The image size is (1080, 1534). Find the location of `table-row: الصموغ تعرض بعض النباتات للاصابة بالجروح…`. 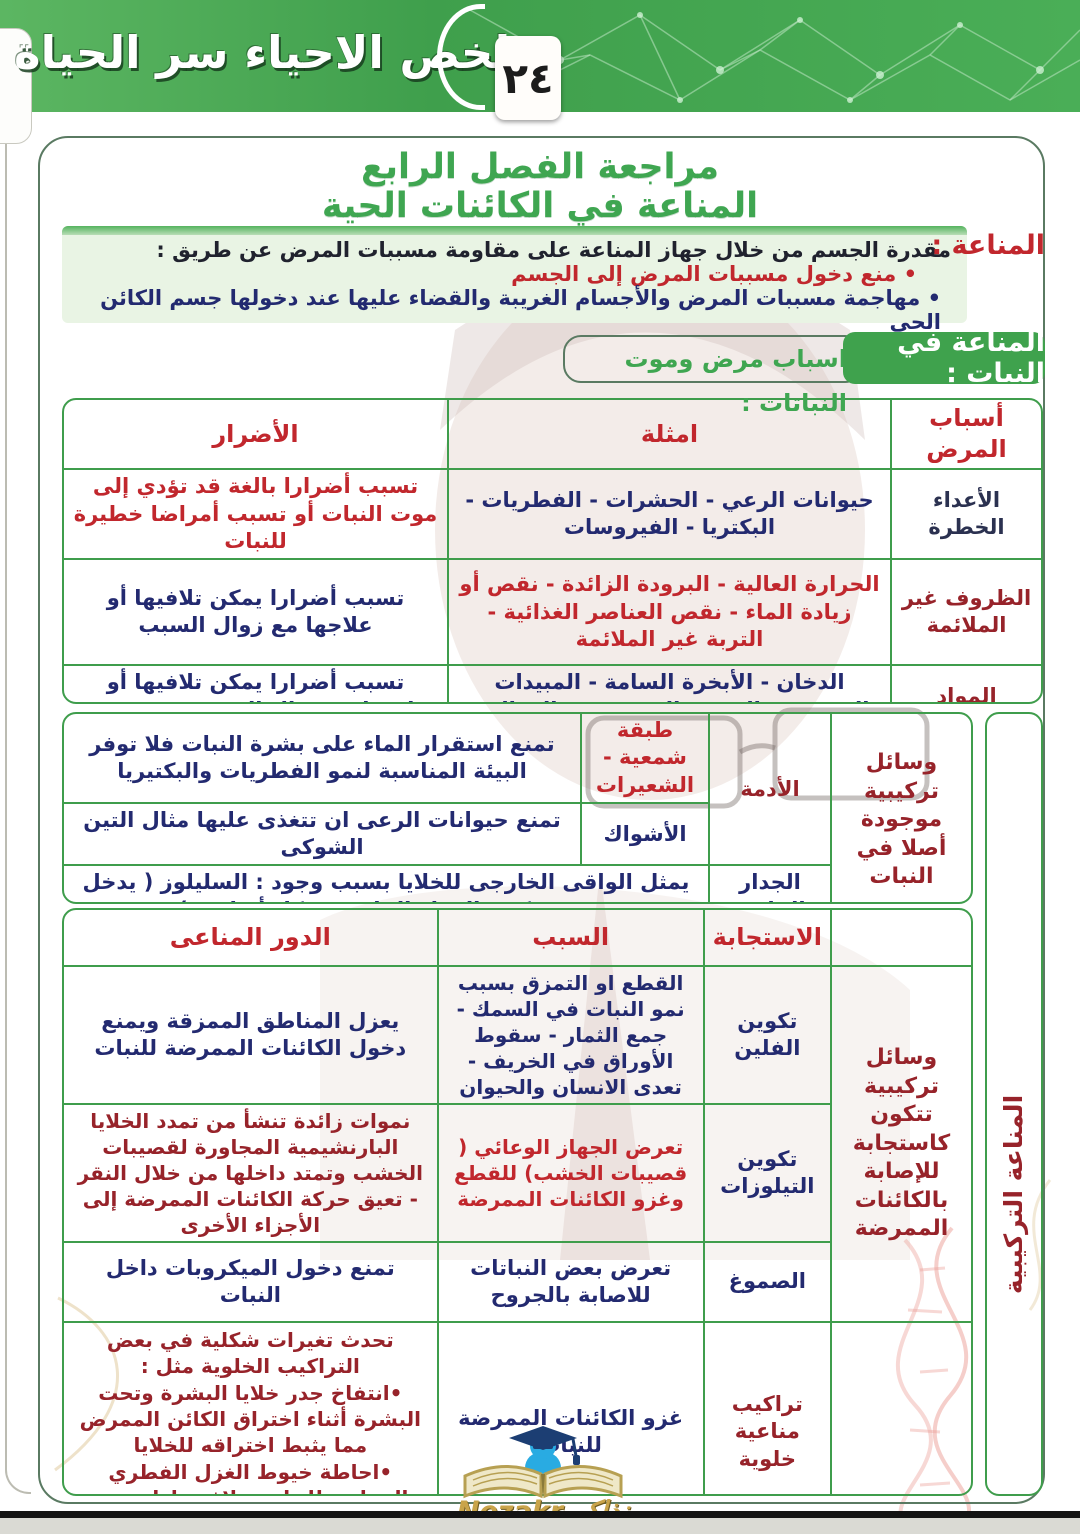

table-row: الصموغ تعرض بعض النباتات للاصابة بالجروح… is located at coordinates (517, 1282).